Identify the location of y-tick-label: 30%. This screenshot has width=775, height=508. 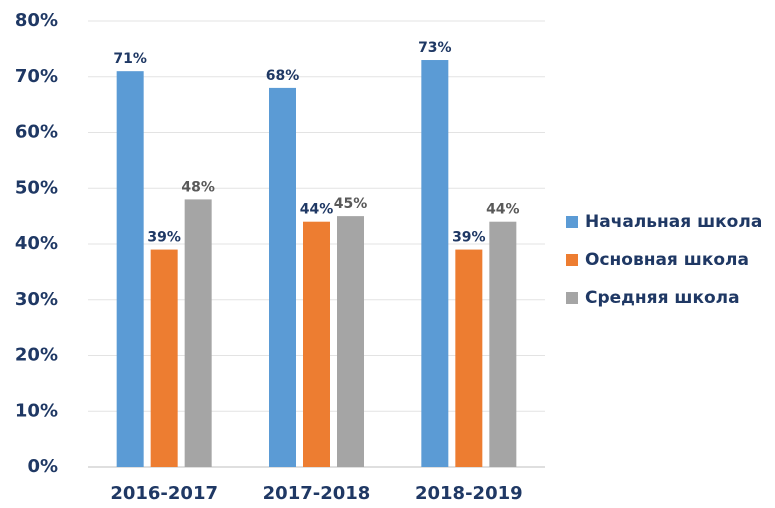
(36, 299).